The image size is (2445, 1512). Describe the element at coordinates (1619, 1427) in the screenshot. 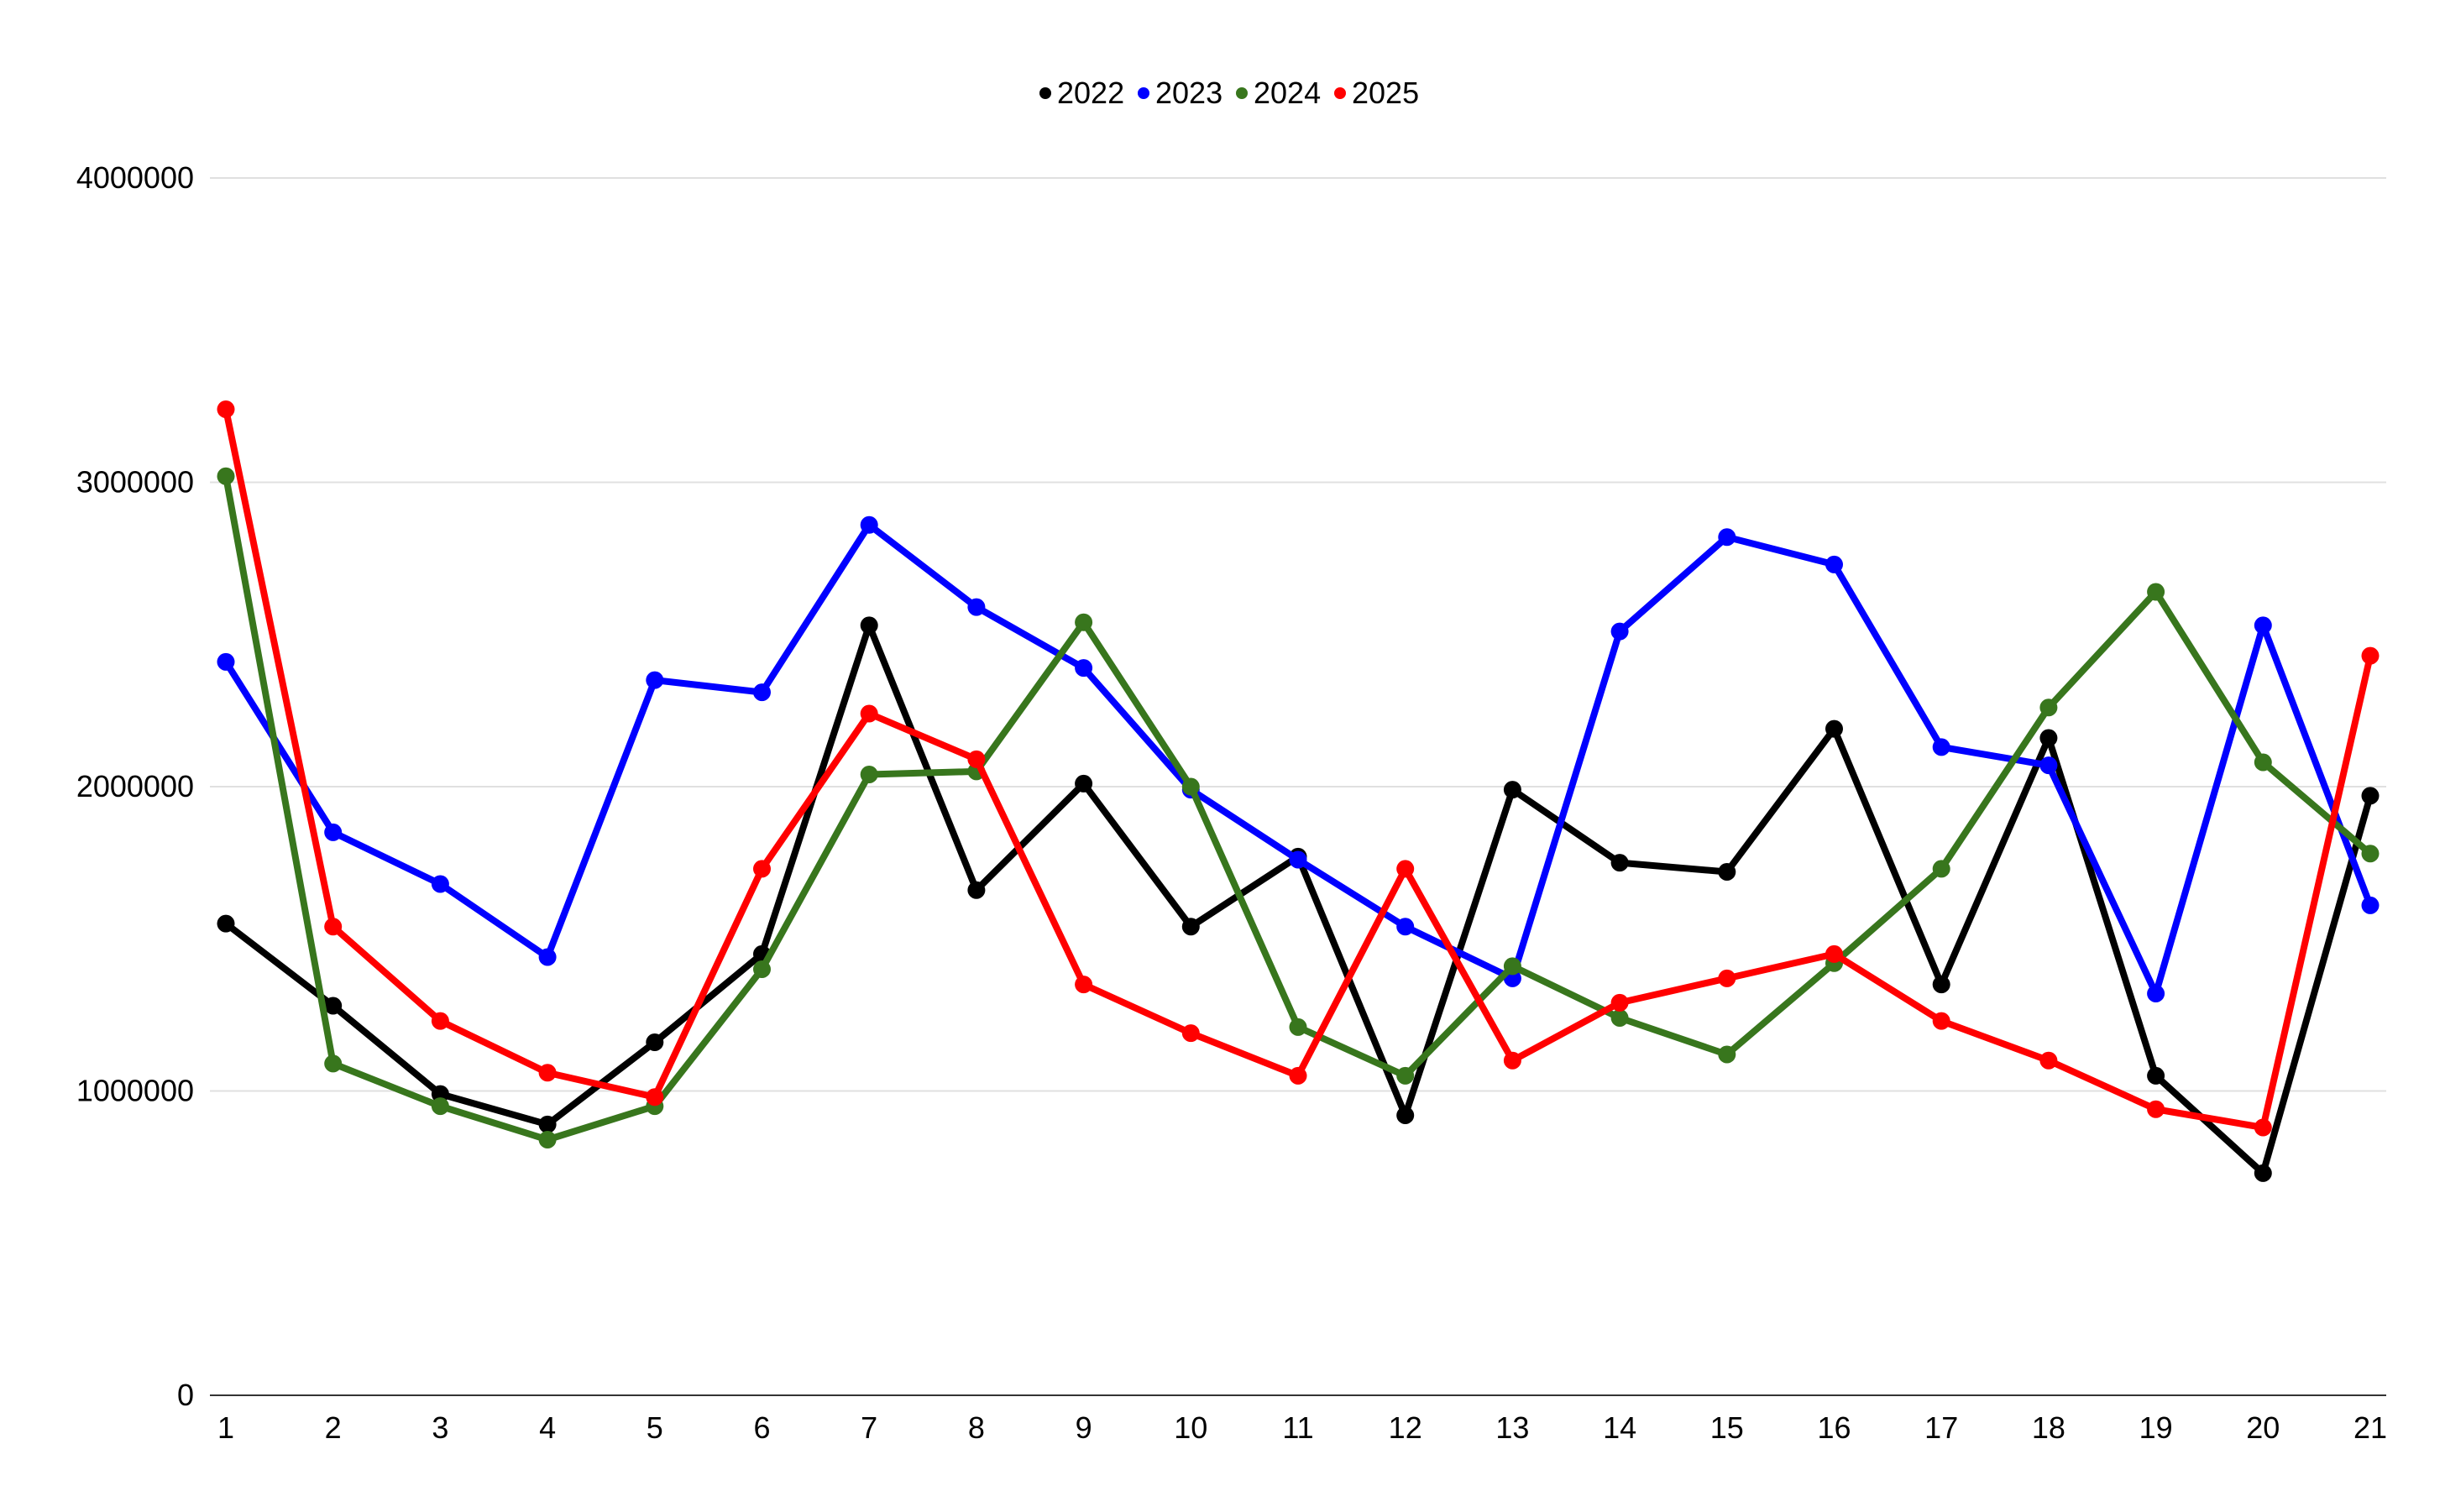

I see `x-tick-label: 14` at that location.